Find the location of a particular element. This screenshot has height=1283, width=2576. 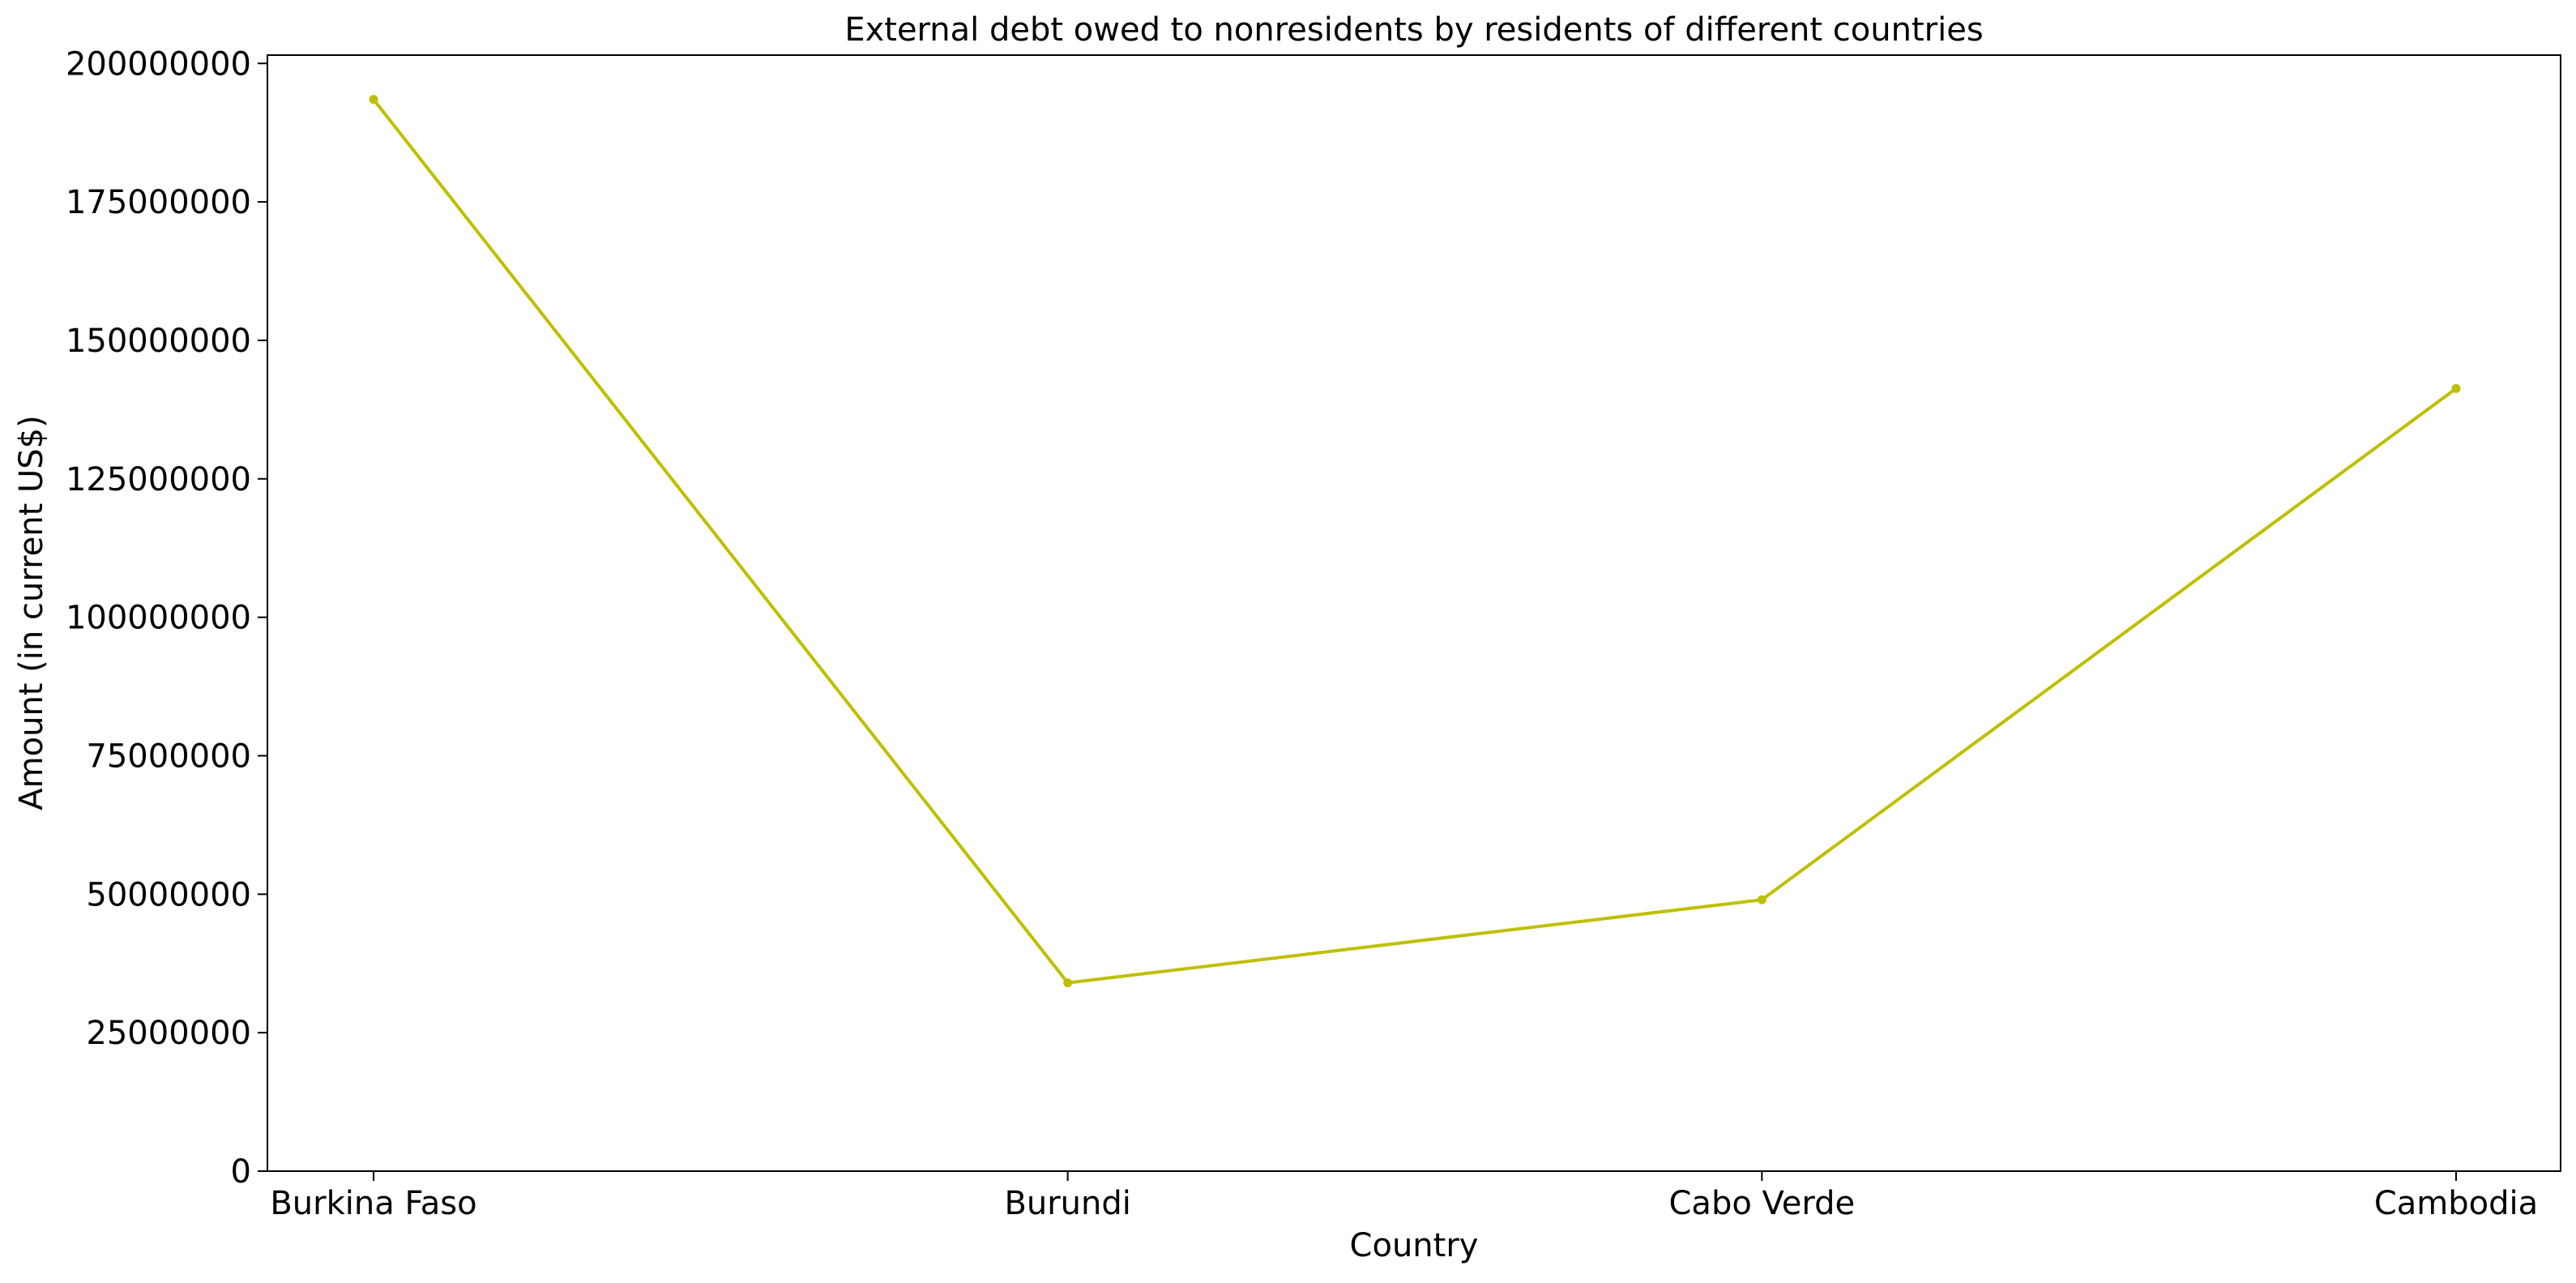

x-tick-label: Burundi is located at coordinates (1067, 1203).